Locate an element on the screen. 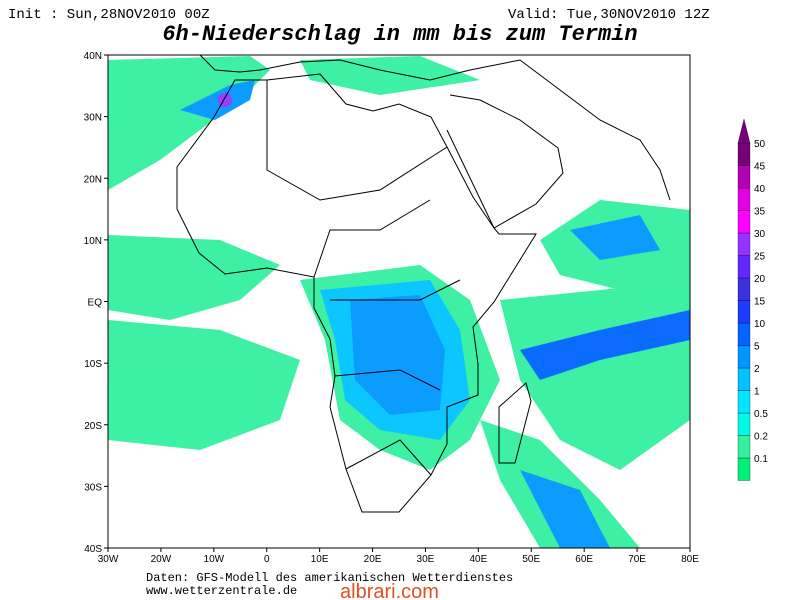 Image resolution: width=800 pixels, height=600 pixels. lon-label: 30E is located at coordinates (426, 559).